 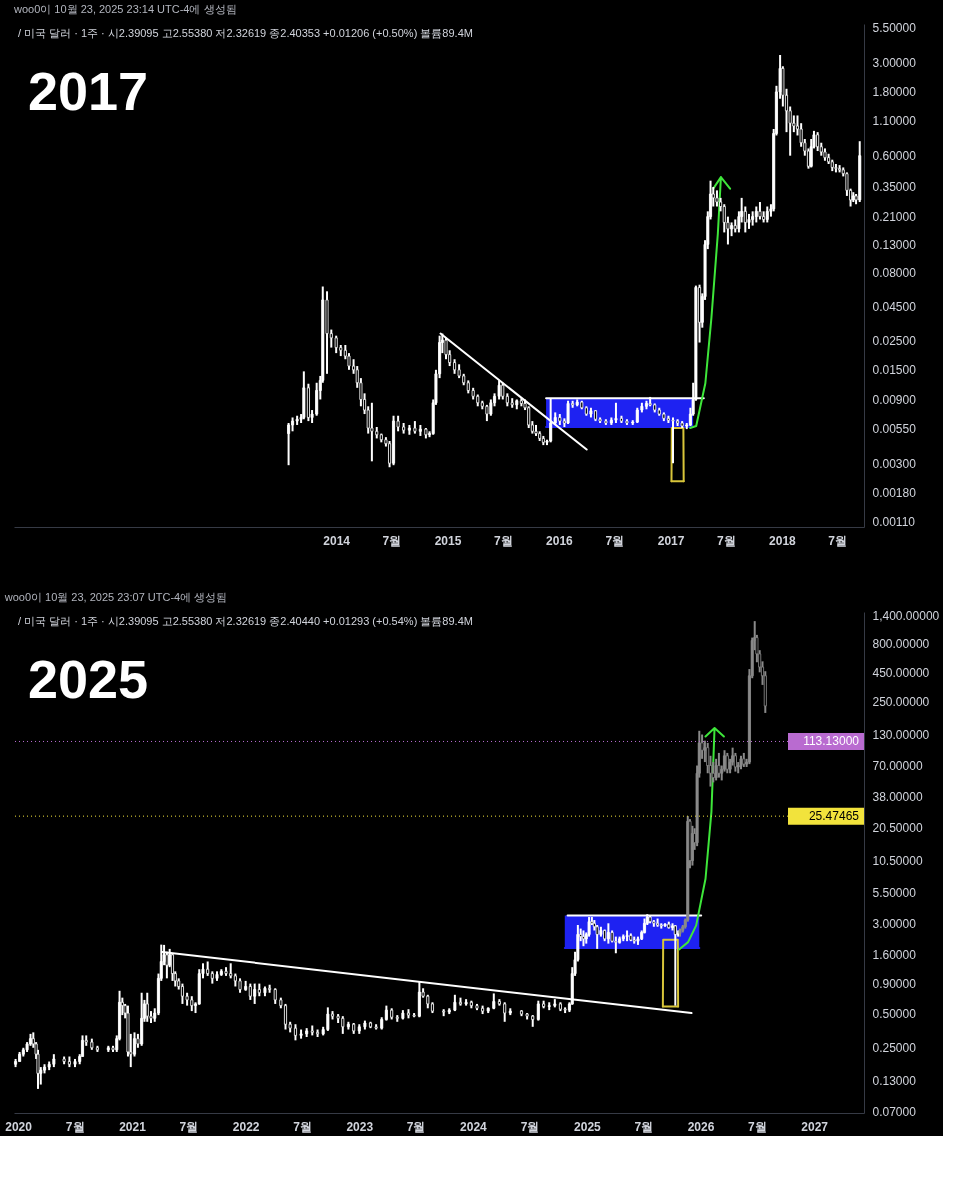 What do you see at coordinates (115, 597) in the screenshot?
I see `text: woo0이 10월 23, 2025 23:07 UTC-4에 생성됨` at bounding box center [115, 597].